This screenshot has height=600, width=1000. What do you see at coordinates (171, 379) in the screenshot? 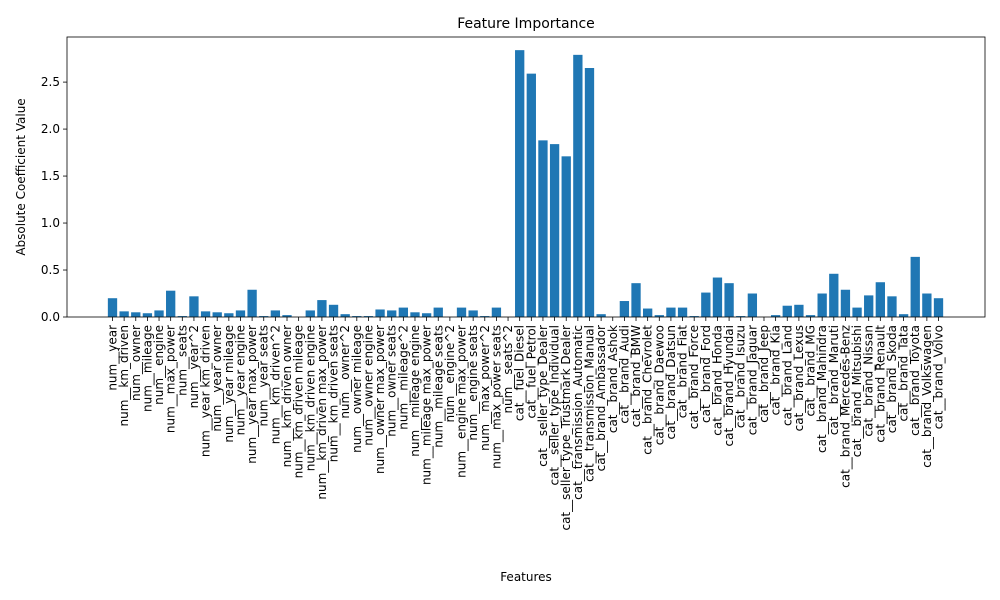
I see `x-tick-label: num__max_power` at bounding box center [171, 379].